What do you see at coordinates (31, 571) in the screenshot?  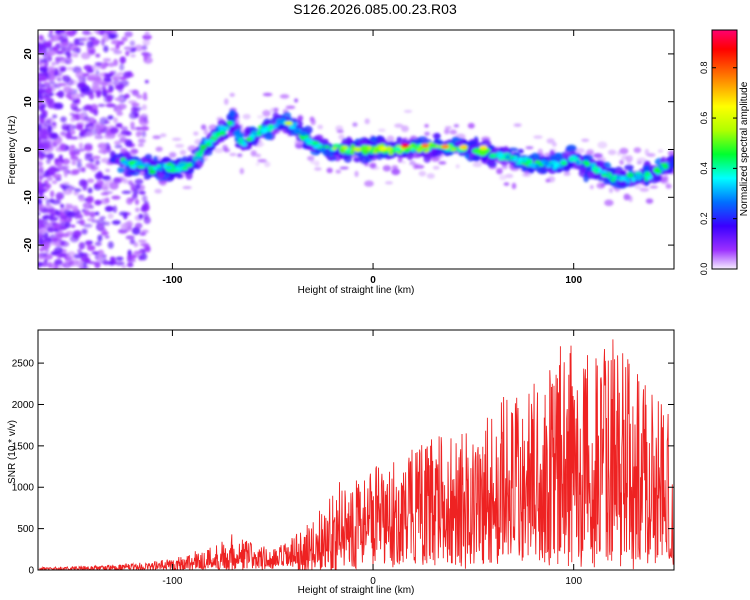 I see `y-tick-label: 0` at bounding box center [31, 571].